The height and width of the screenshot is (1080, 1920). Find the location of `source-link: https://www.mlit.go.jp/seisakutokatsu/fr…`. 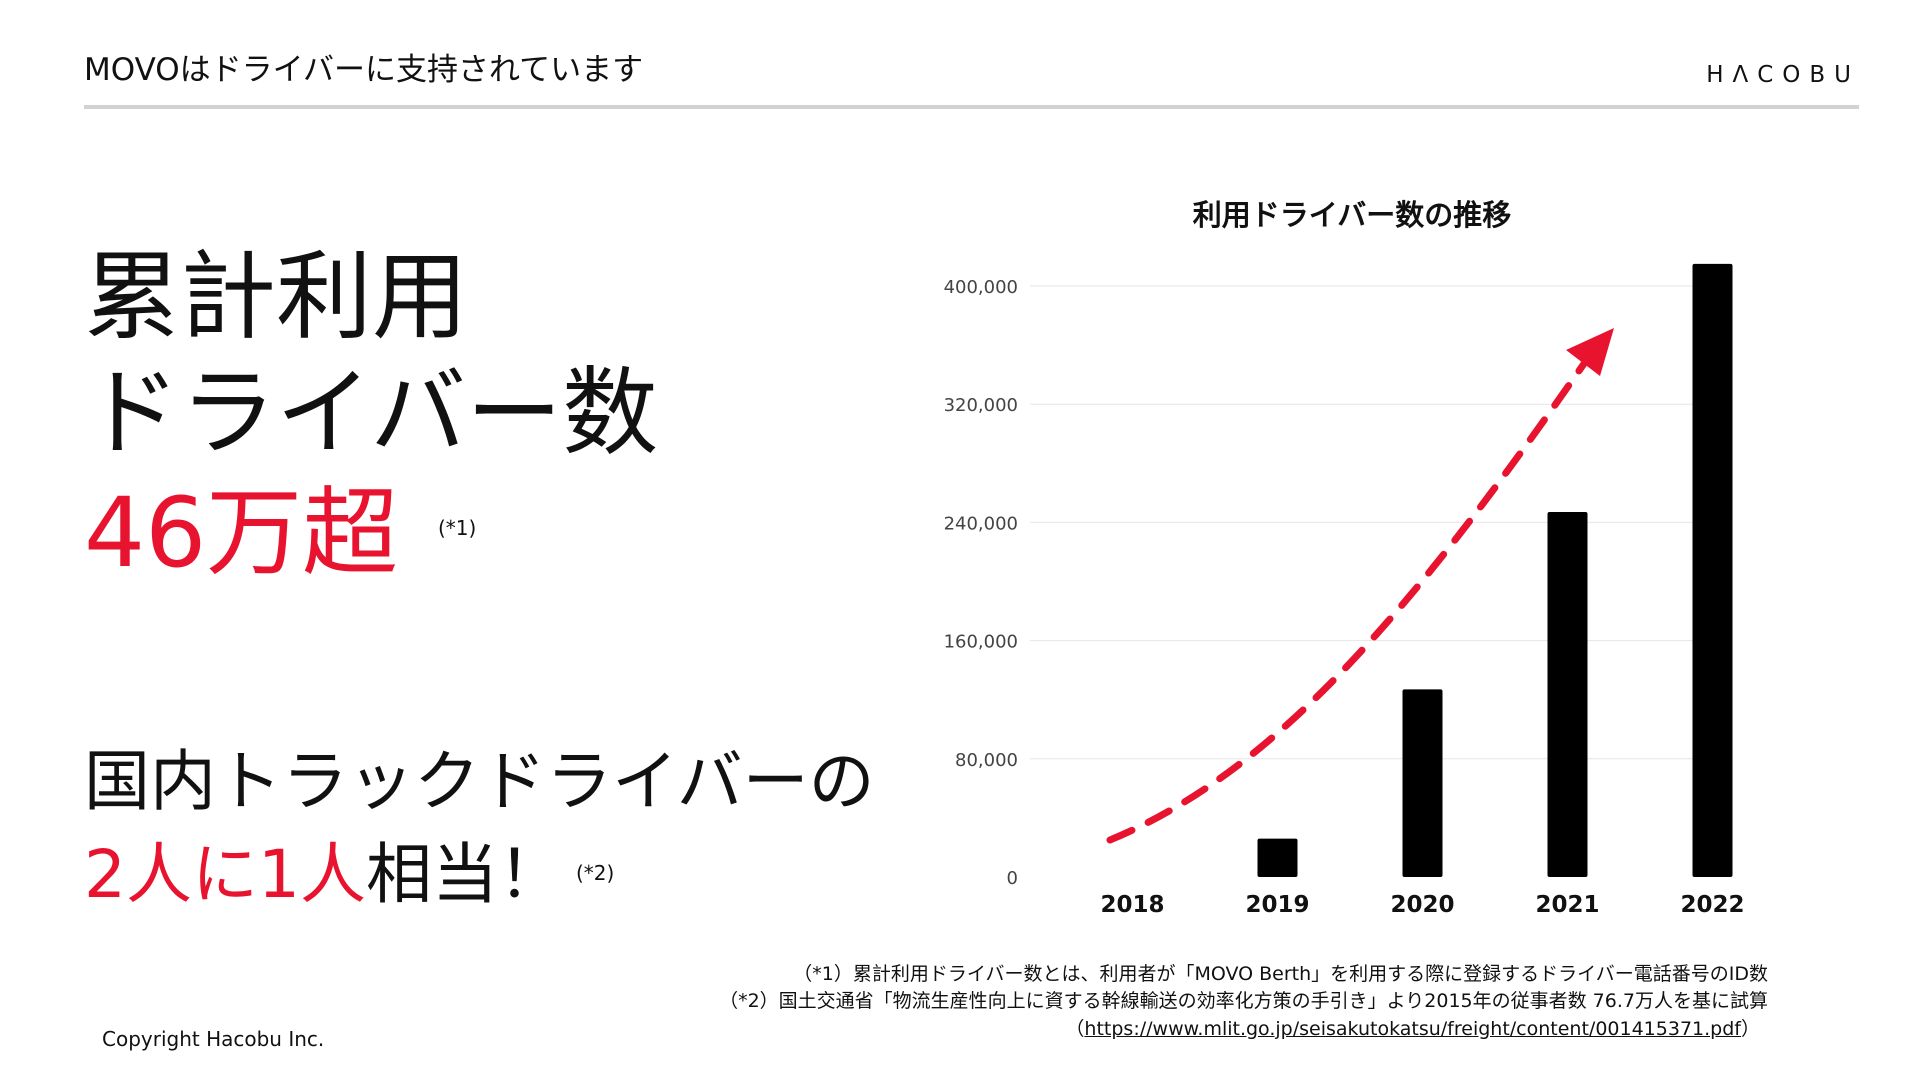

source-link: https://www.mlit.go.jp/seisakutokatsu/fr… is located at coordinates (1412, 1029).